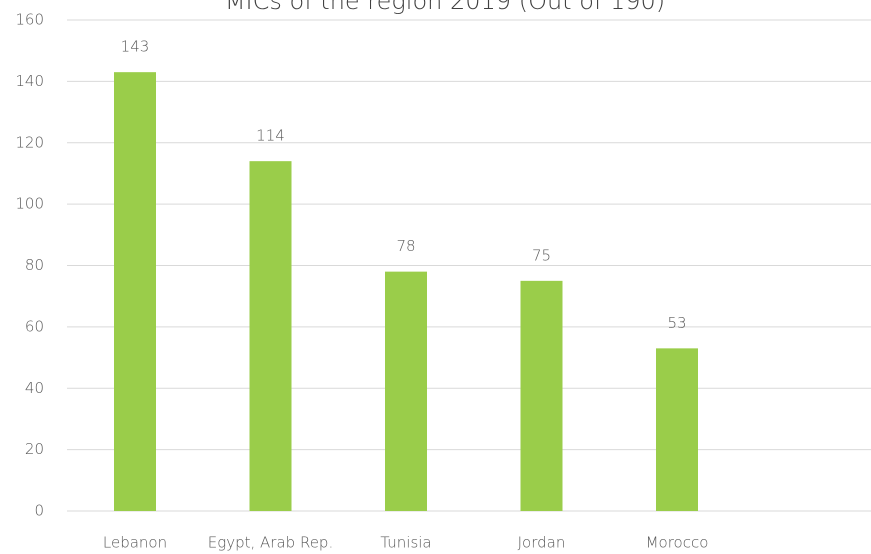 The image size is (871, 554). What do you see at coordinates (34, 449) in the screenshot?
I see `y-tick-label: 20` at bounding box center [34, 449].